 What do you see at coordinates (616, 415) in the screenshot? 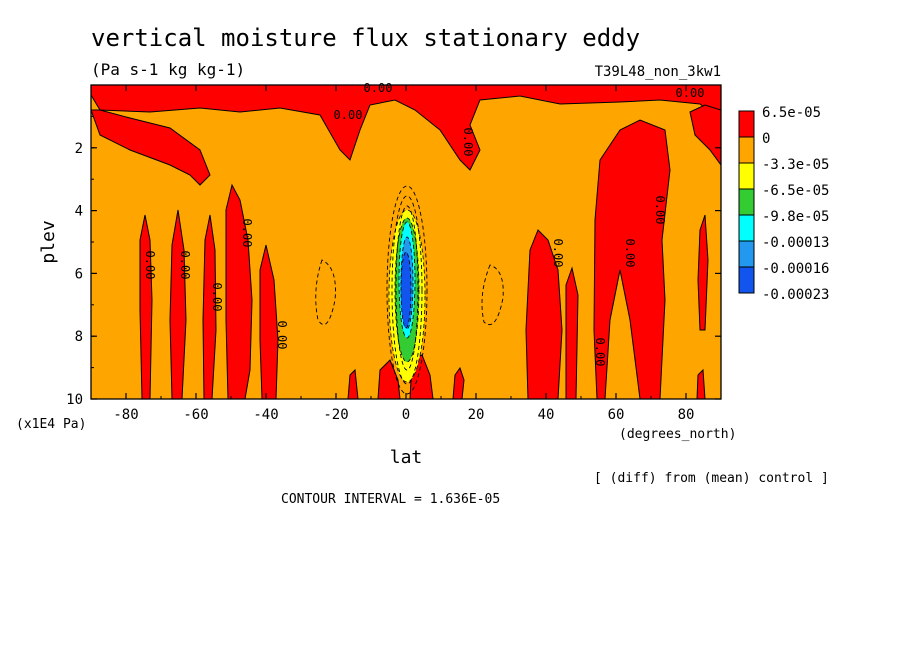
I see `x-tick-label: 60` at bounding box center [616, 415].